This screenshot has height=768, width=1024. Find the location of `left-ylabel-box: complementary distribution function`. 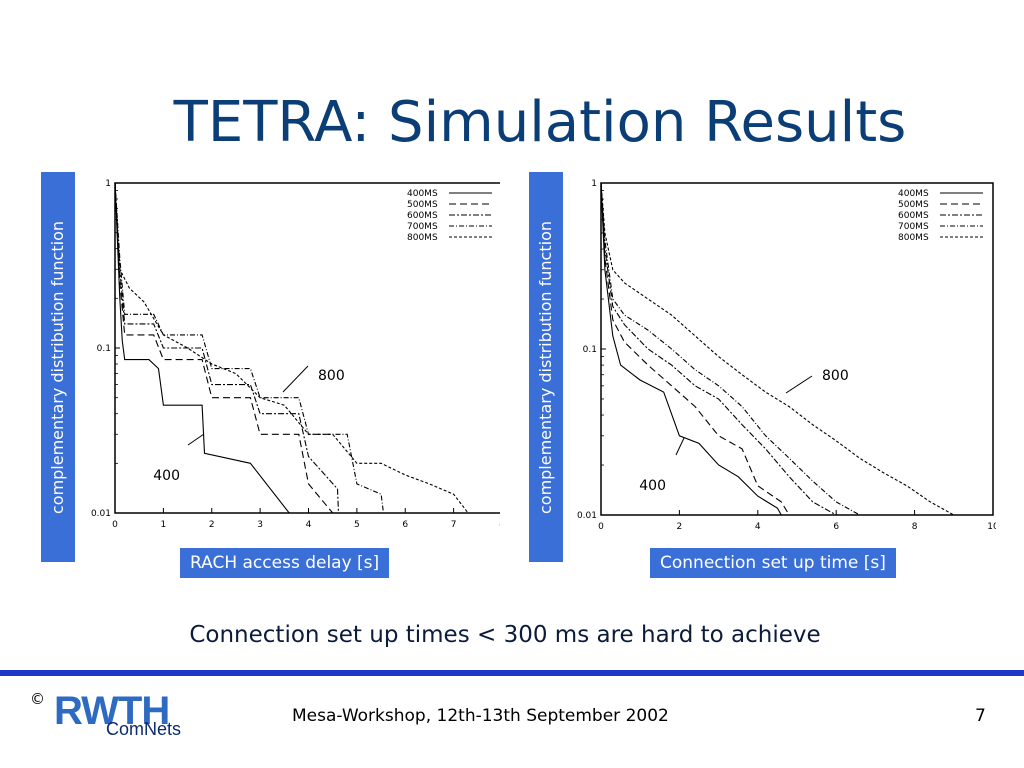

left-ylabel-box: complementary distribution function is located at coordinates (58, 367).